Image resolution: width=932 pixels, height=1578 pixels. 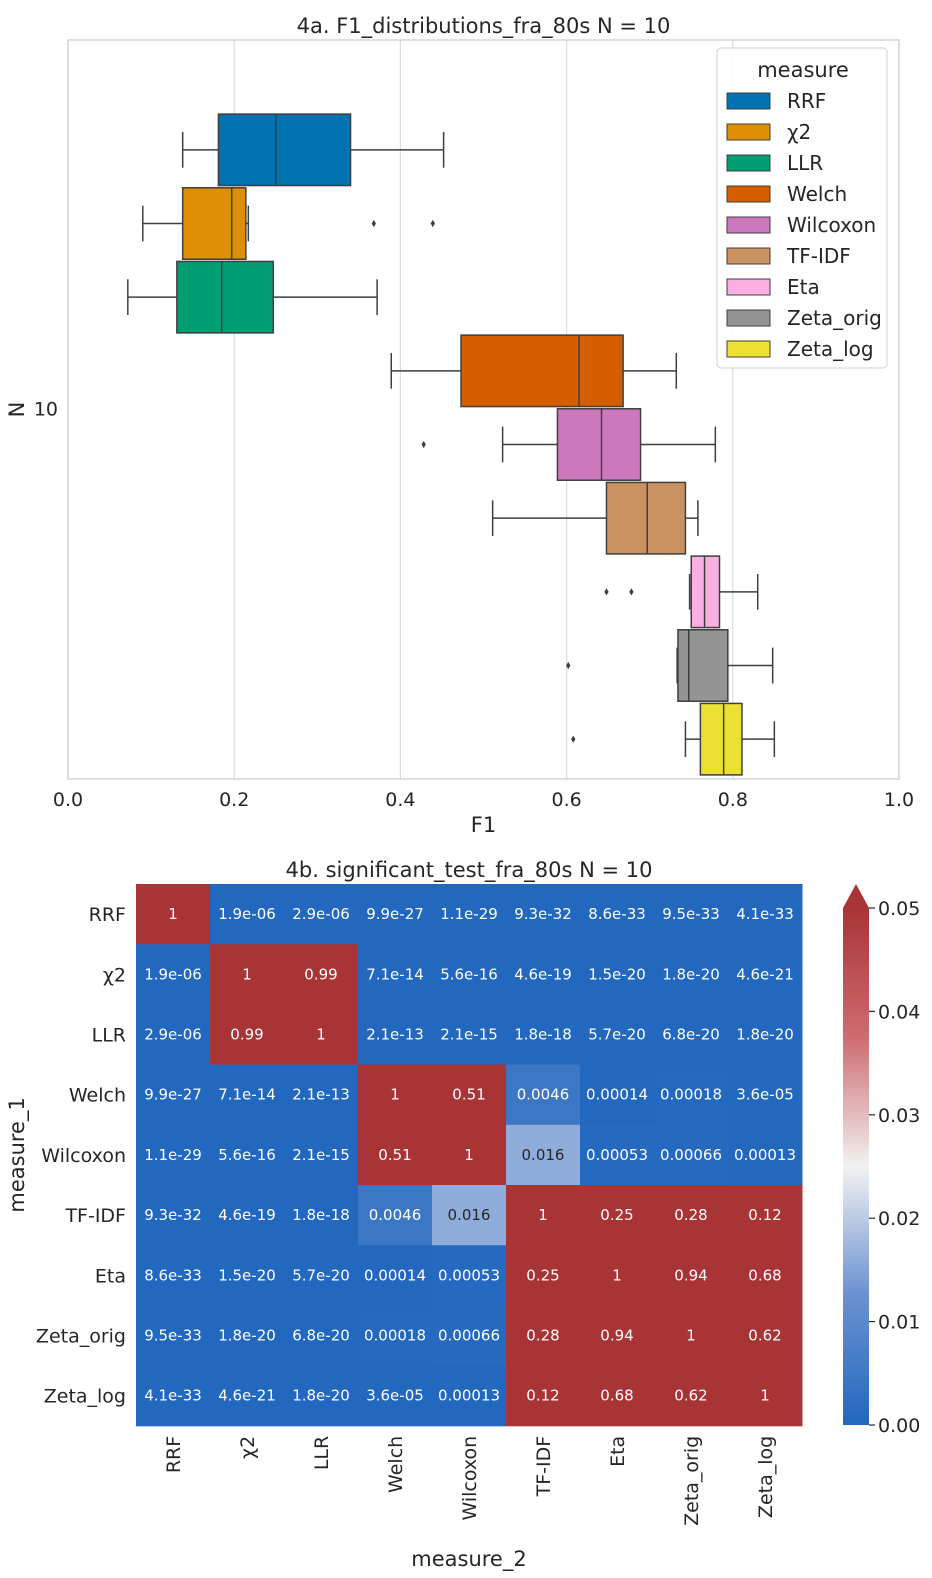 What do you see at coordinates (543, 1155) in the screenshot?
I see `cell-annotation: 0.016` at bounding box center [543, 1155].